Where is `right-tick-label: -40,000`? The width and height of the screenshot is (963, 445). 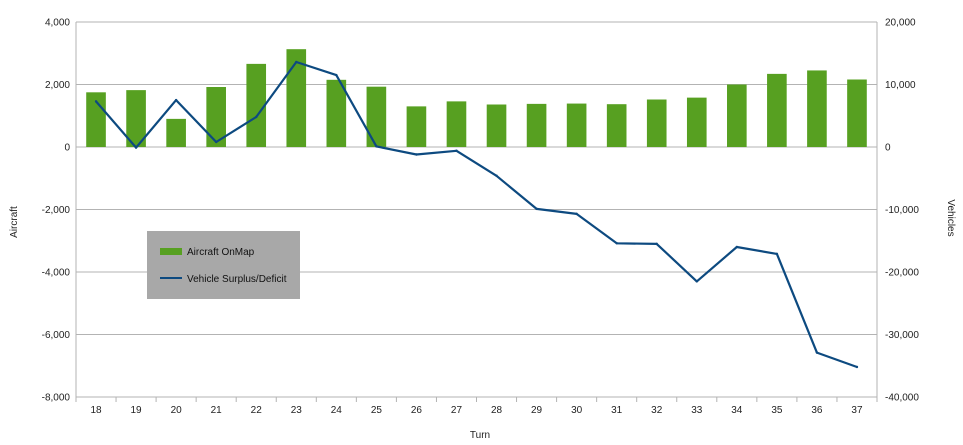
right-tick-label: -40,000 is located at coordinates (902, 398).